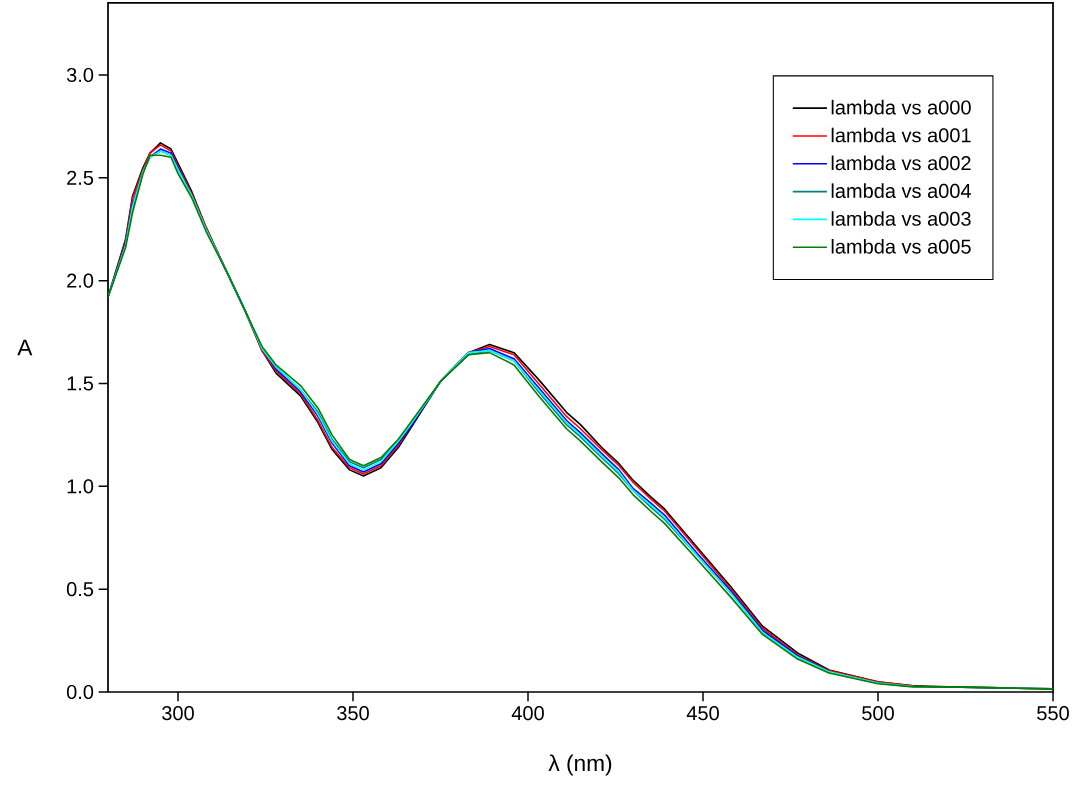 This screenshot has height=810, width=1077. I want to click on y-tick-label: 0.5, so click(80, 589).